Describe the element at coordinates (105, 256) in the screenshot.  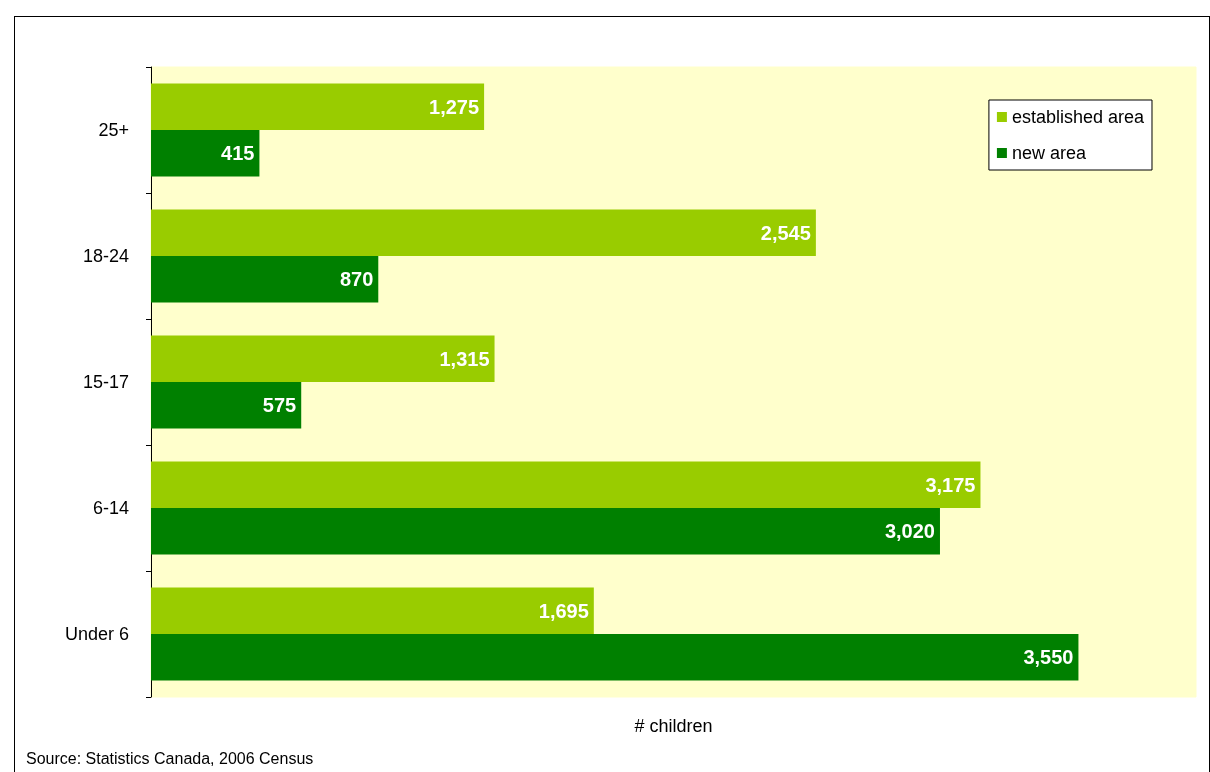
I see `y-tick-label: 18-24` at that location.